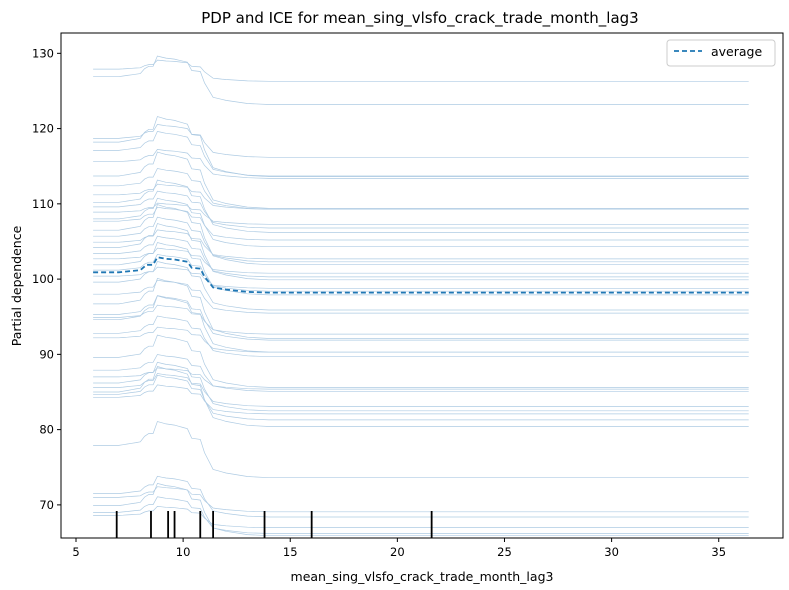  Describe the element at coordinates (43, 204) in the screenshot. I see `y-tick-label: 110` at that location.